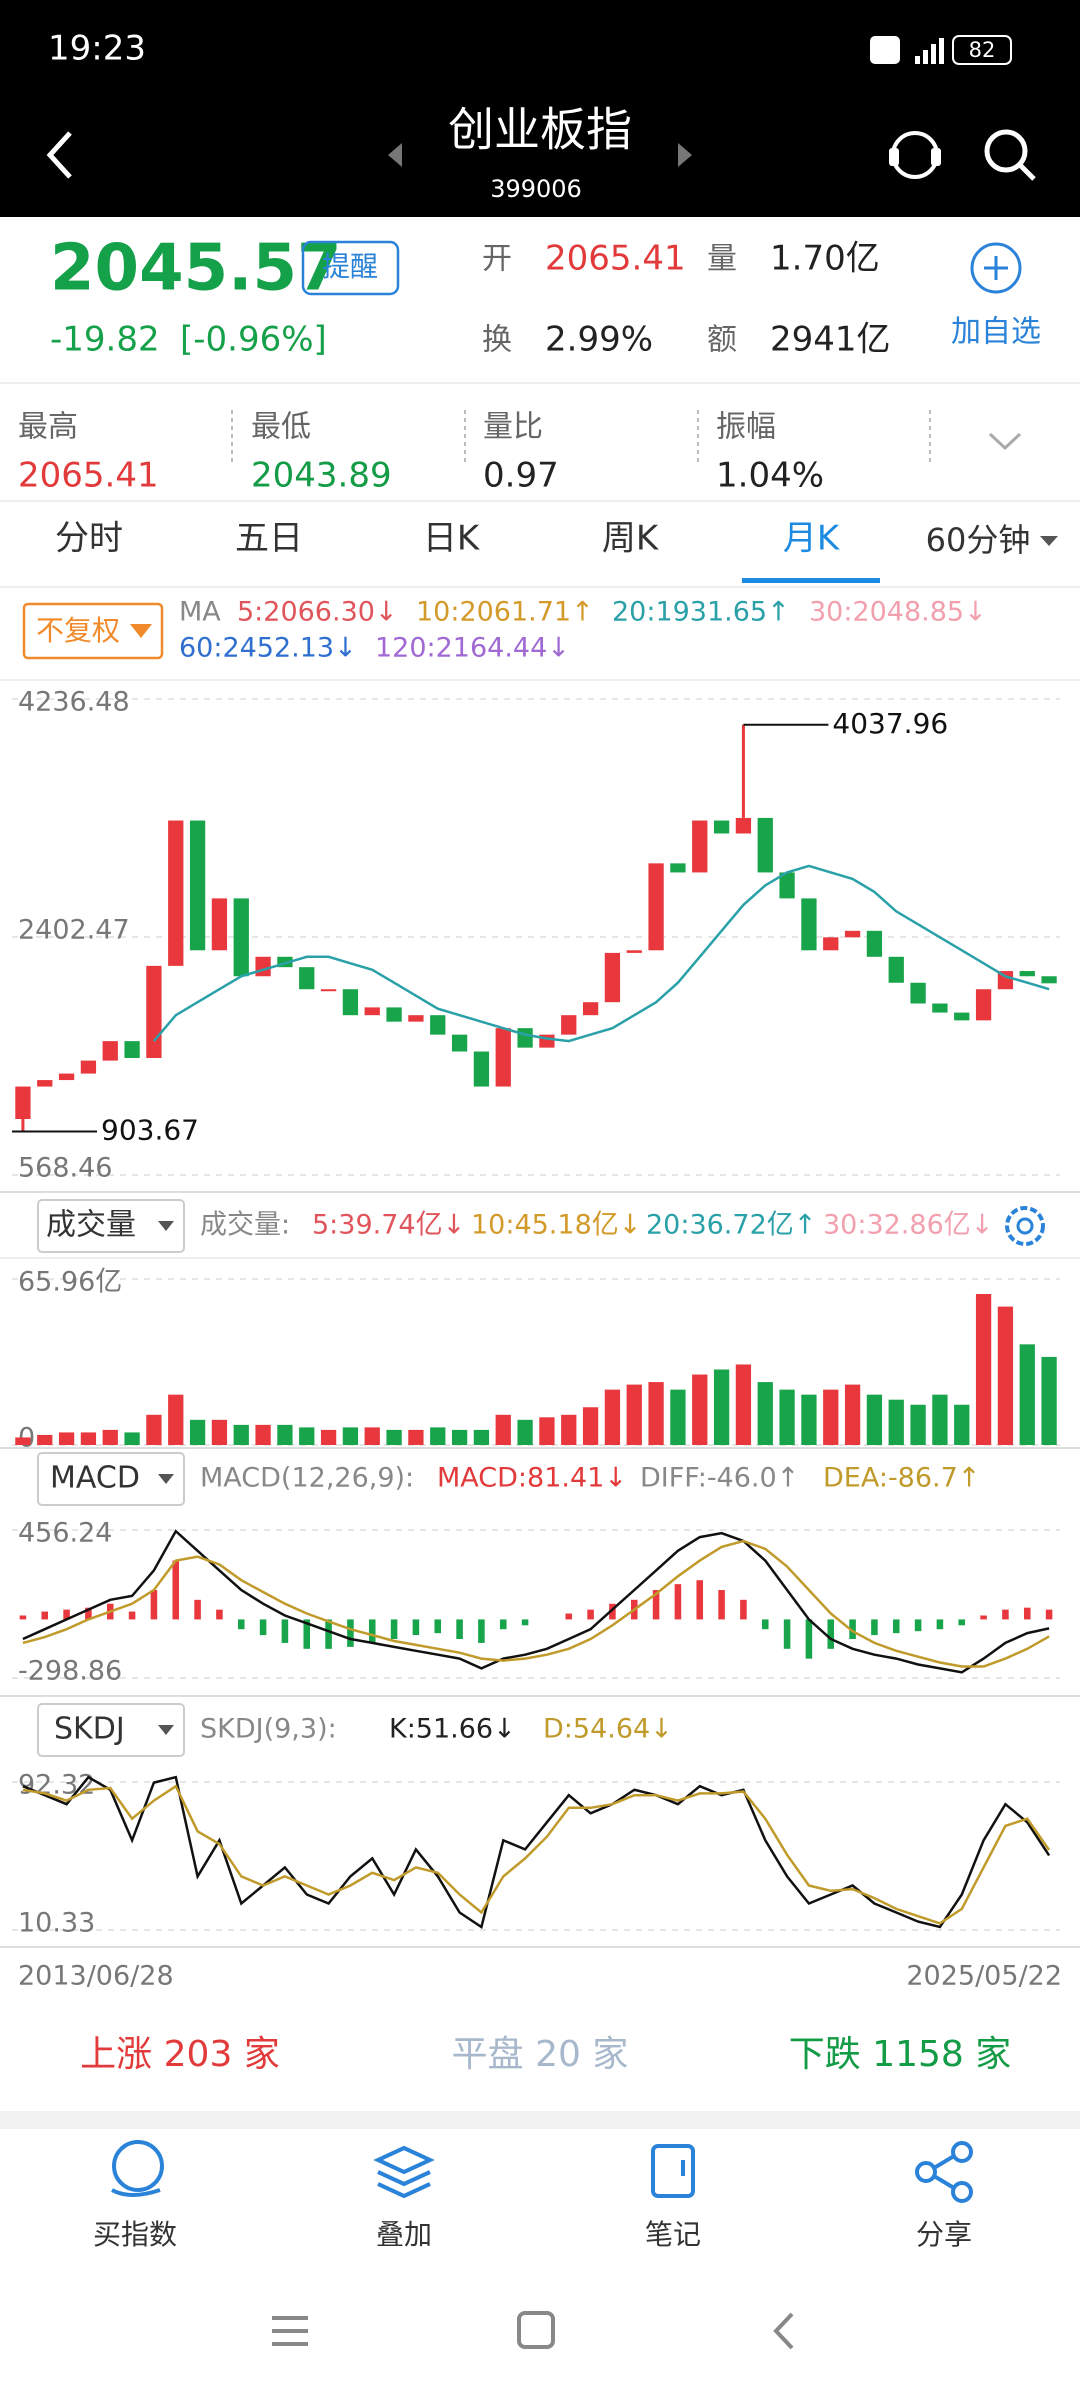 The image size is (1080, 2400). Describe the element at coordinates (497, 259) in the screenshot. I see `stat-label: 开` at that location.